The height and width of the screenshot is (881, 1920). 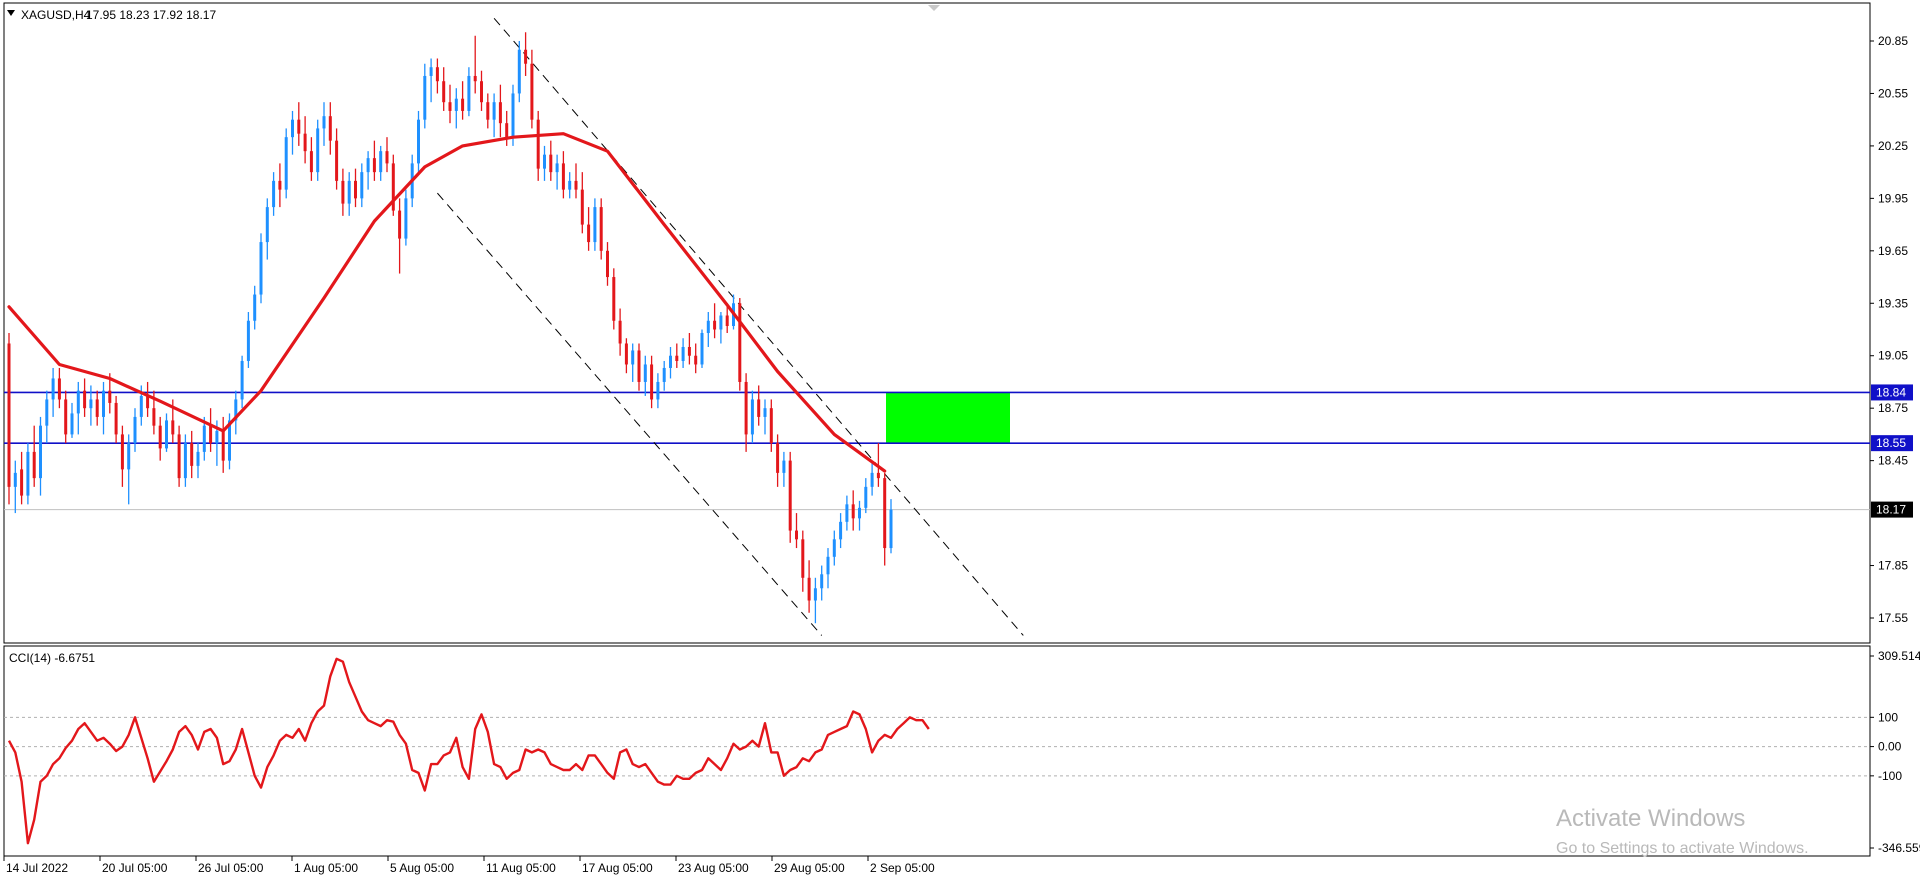 I want to click on cci-line, so click(x=468, y=751).